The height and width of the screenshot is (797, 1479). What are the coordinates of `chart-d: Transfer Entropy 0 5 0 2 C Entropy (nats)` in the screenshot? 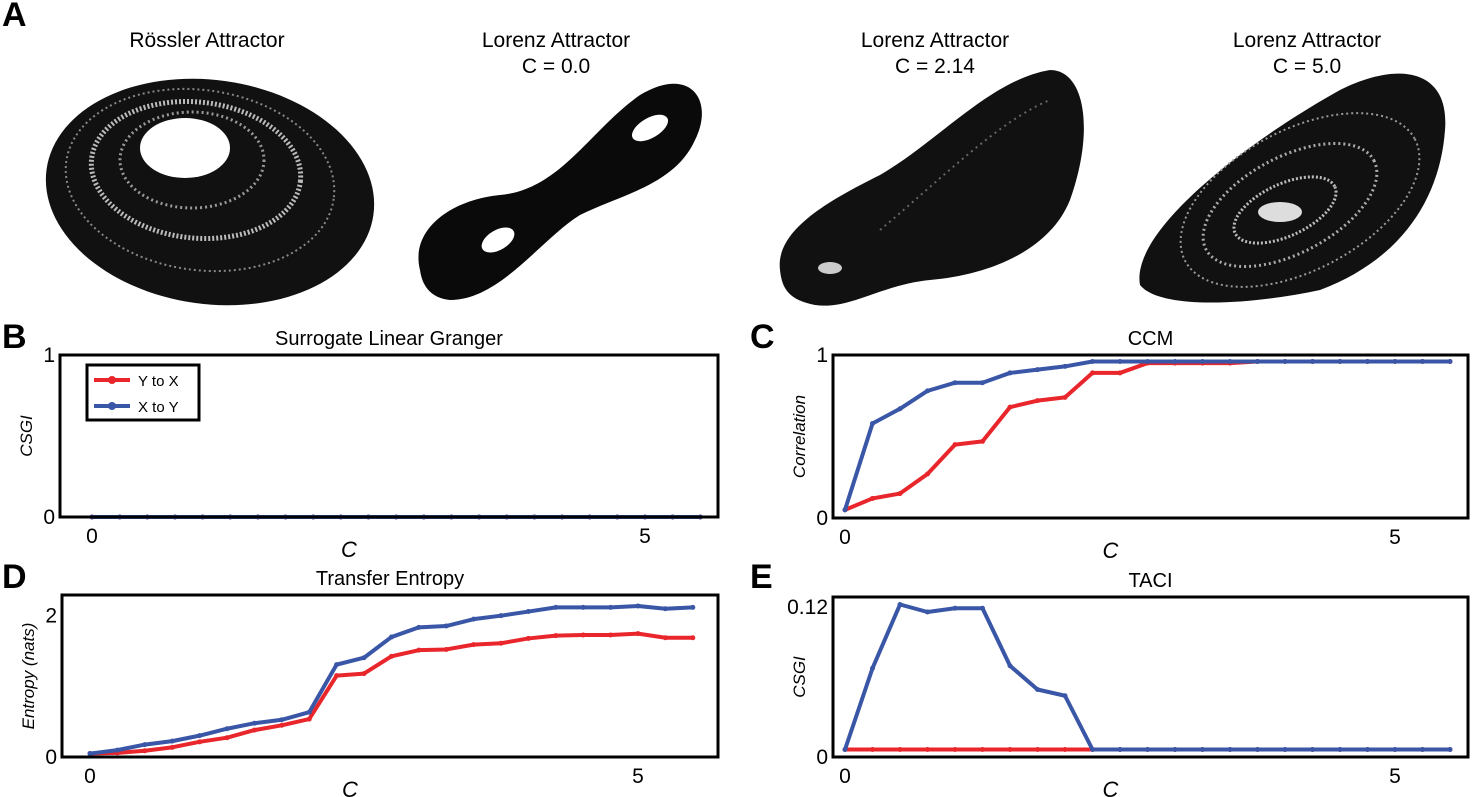 It's located at (369, 682).